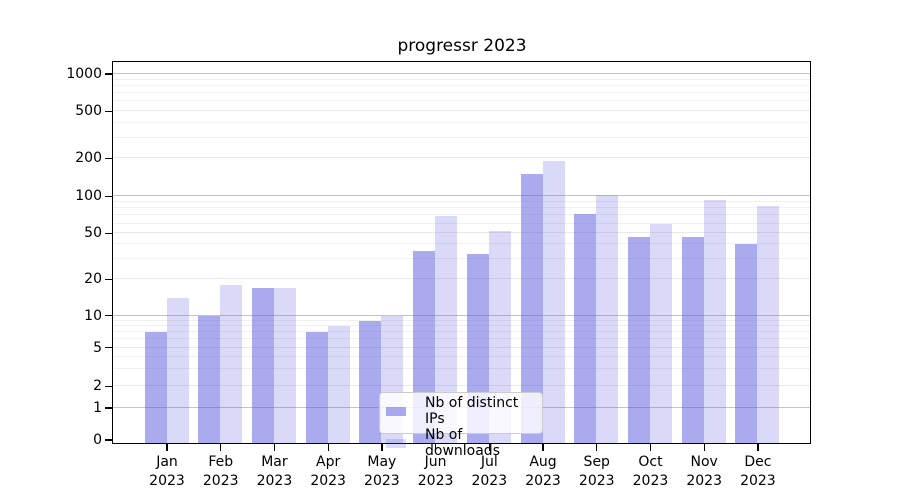  I want to click on x-tick-label-feb: Feb 2023, so click(220, 471).